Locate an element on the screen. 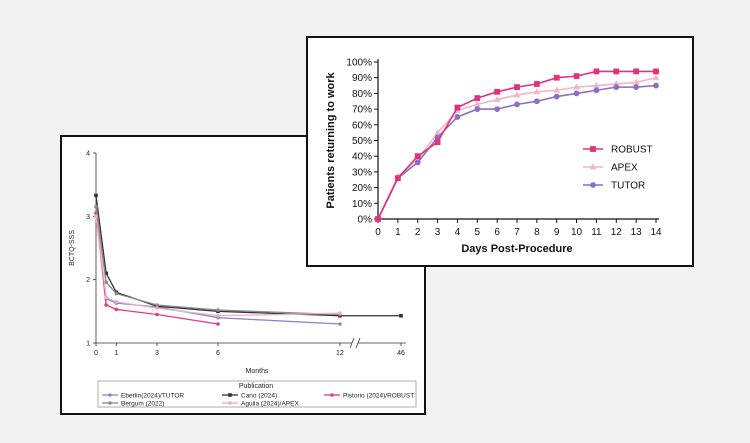  y-tick-label: 80% is located at coordinates (362, 94).